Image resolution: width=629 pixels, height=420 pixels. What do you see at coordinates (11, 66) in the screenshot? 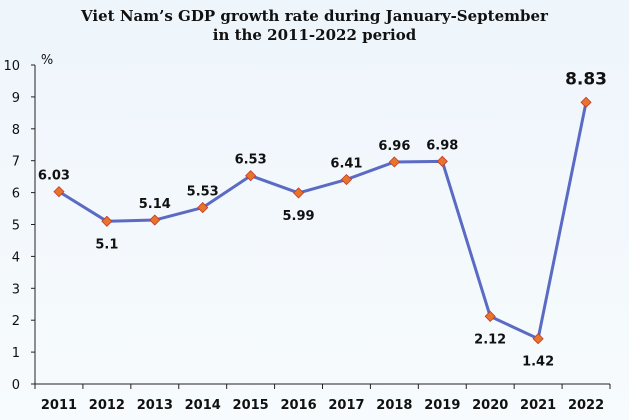
I see `y-tick-label: 10` at bounding box center [11, 66].